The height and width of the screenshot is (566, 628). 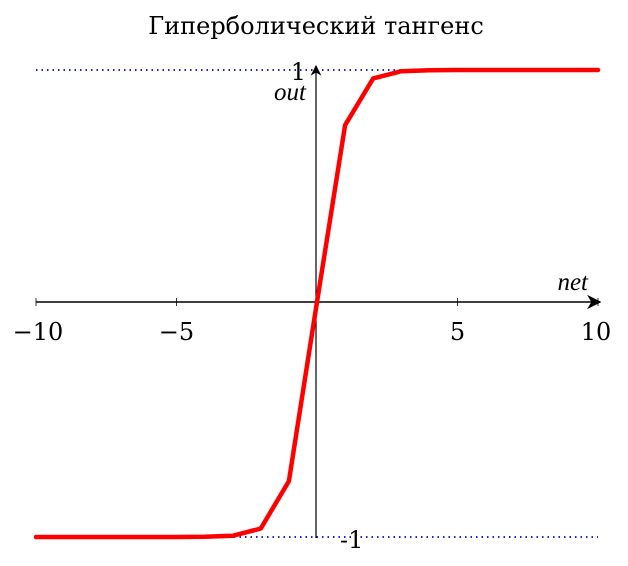 I want to click on x-tick-label: −5, so click(x=176, y=332).